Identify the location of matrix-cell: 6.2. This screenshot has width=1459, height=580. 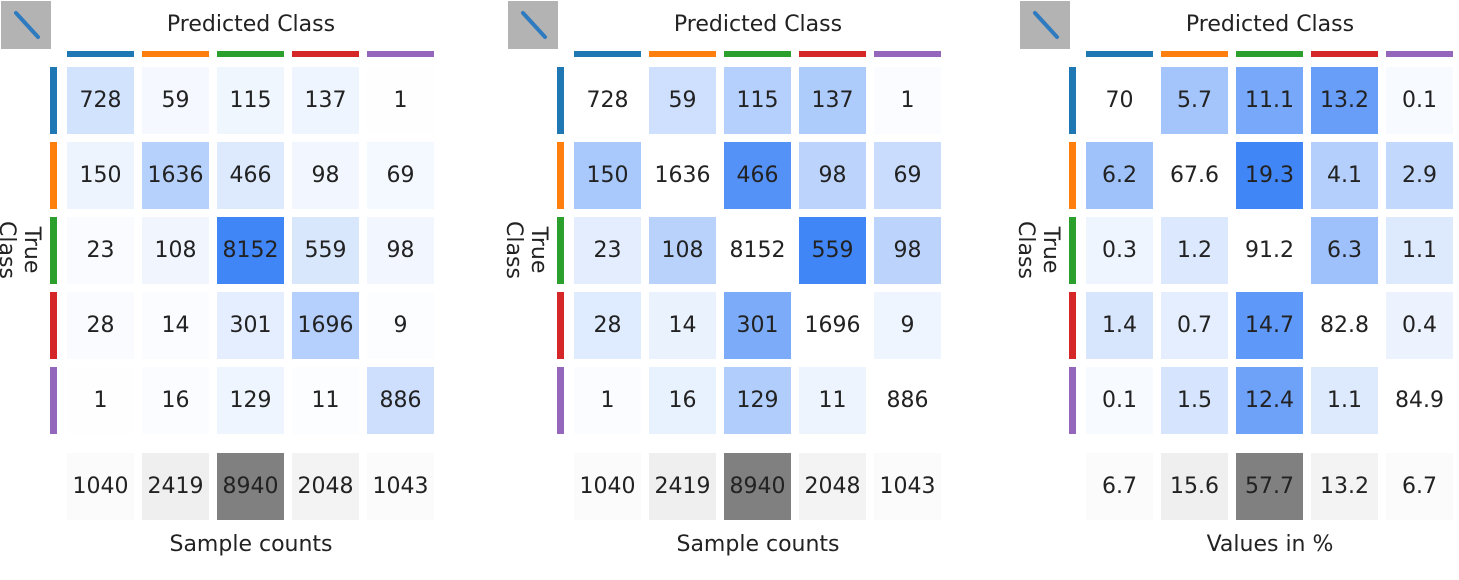
(1119, 175).